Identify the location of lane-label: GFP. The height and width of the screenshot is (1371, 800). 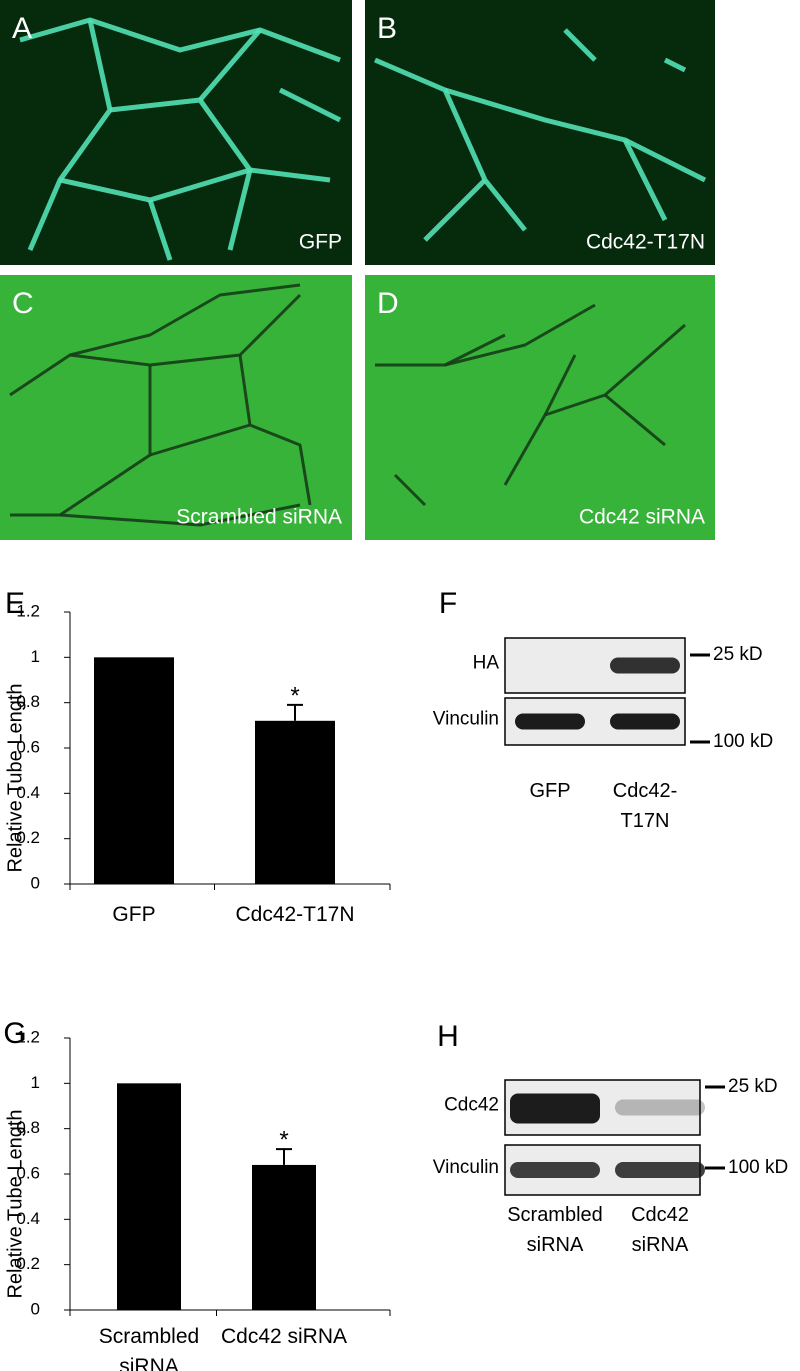
(550, 791).